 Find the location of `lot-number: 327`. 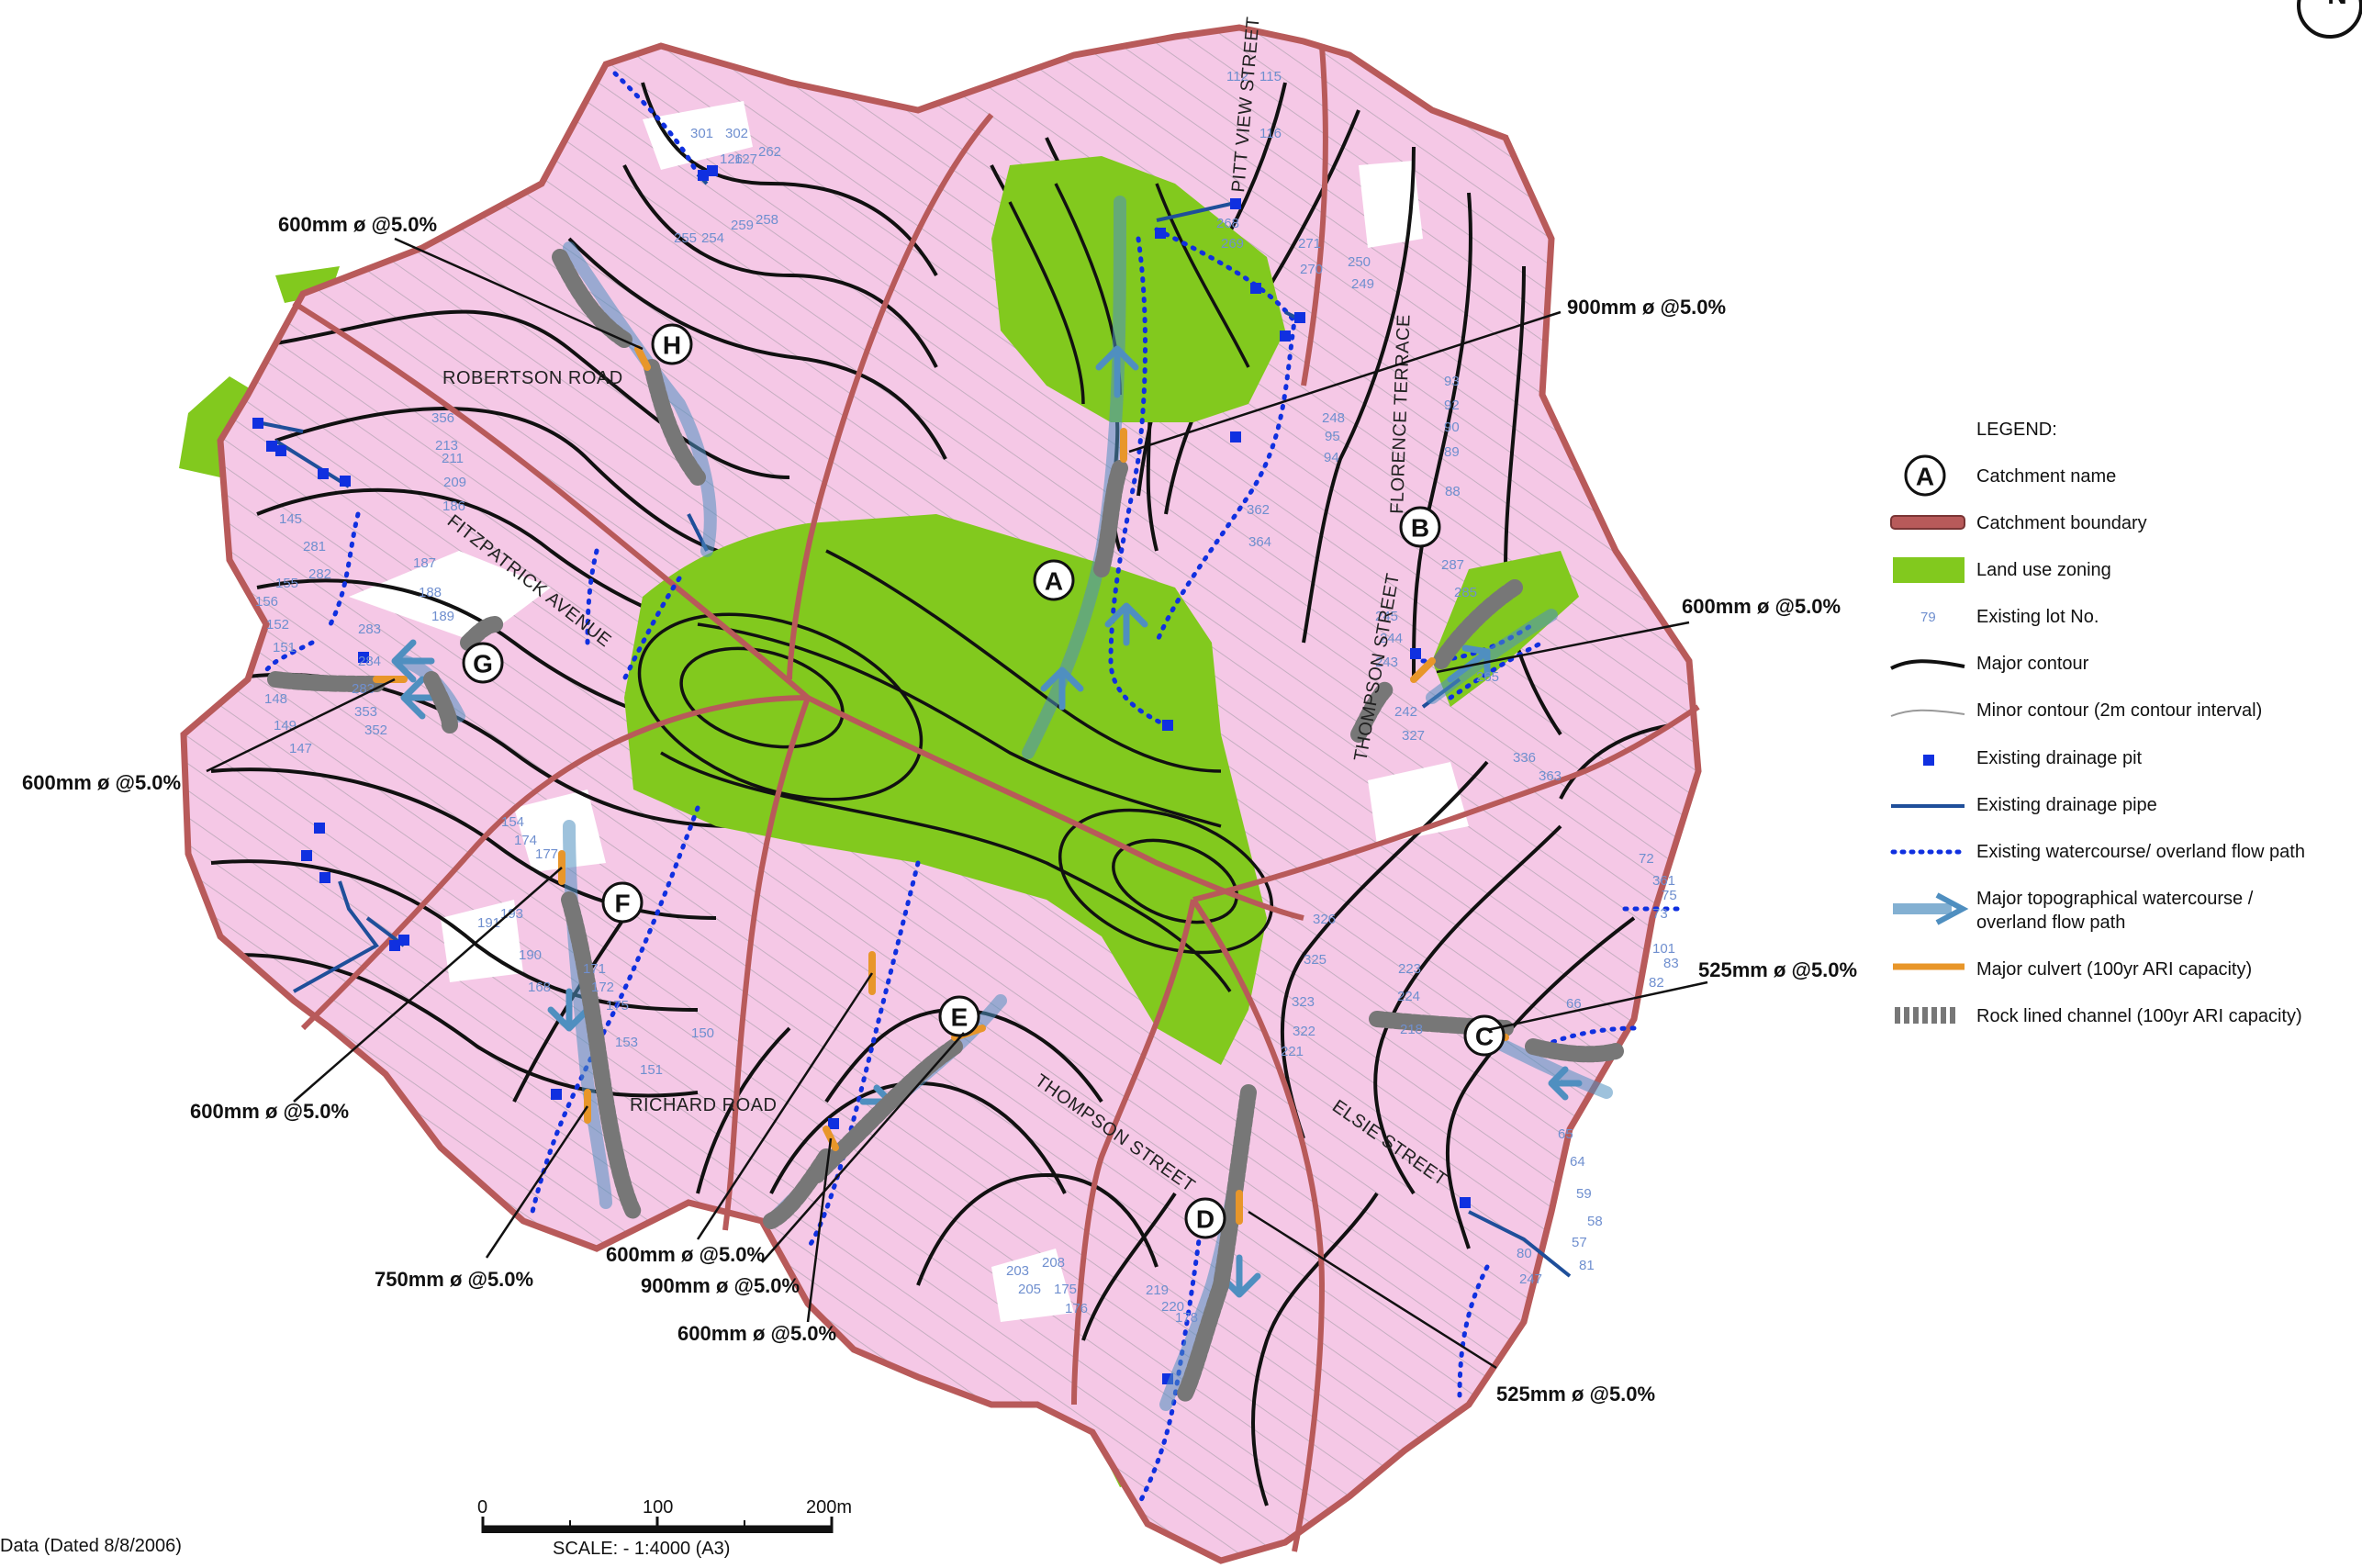

lot-number: 327 is located at coordinates (1413, 736).